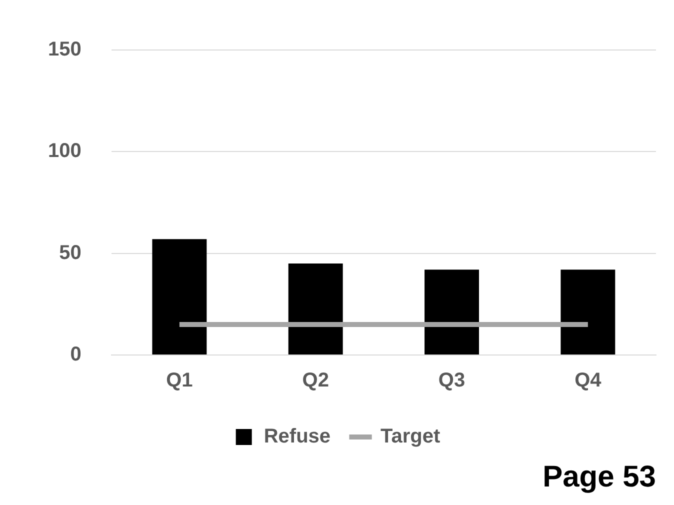  I want to click on x-tick-label: Q3, so click(452, 381).